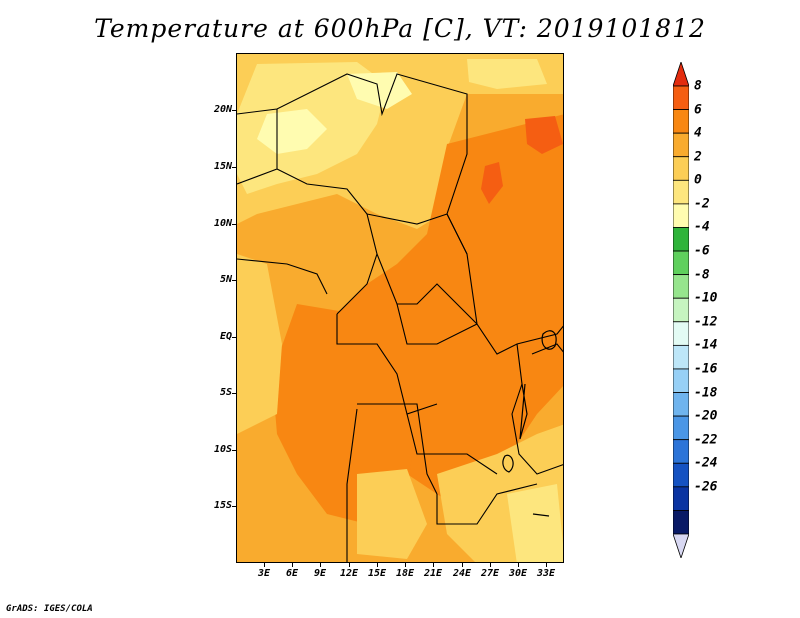 This screenshot has height=618, width=800. I want to click on colorbar-label: -24, so click(706, 463).